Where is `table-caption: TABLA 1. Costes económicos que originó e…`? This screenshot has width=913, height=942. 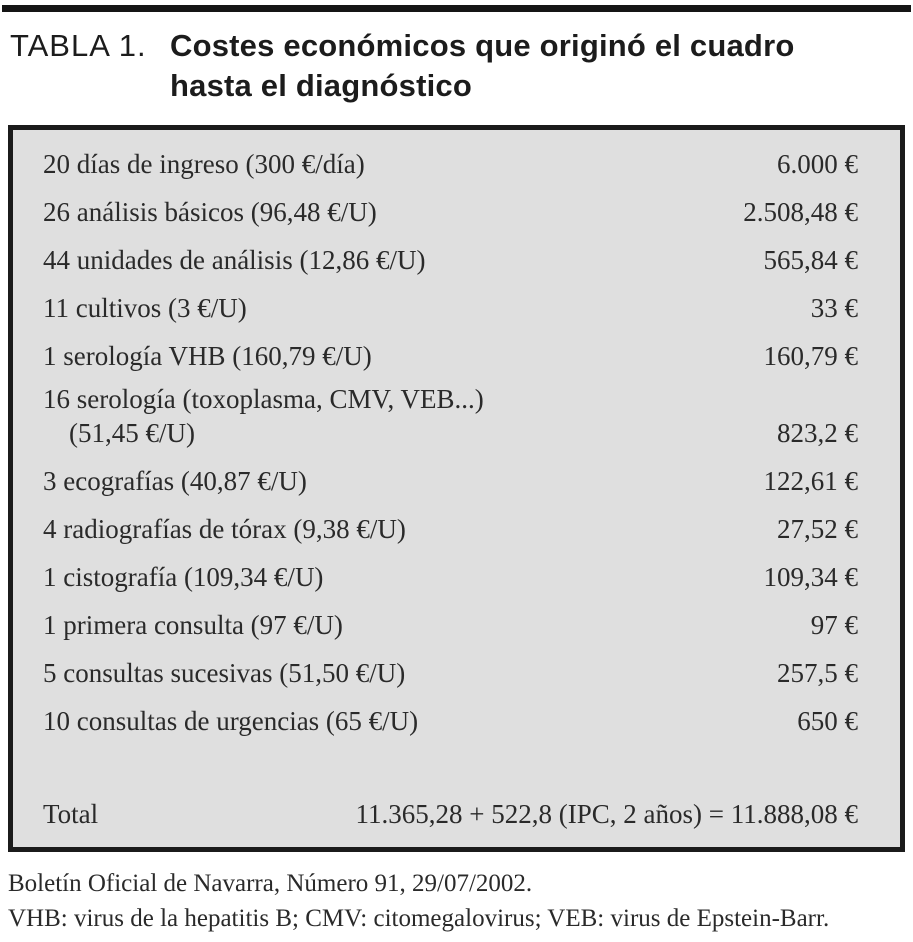
table-caption: TABLA 1. Costes económicos que originó e… is located at coordinates (456, 59).